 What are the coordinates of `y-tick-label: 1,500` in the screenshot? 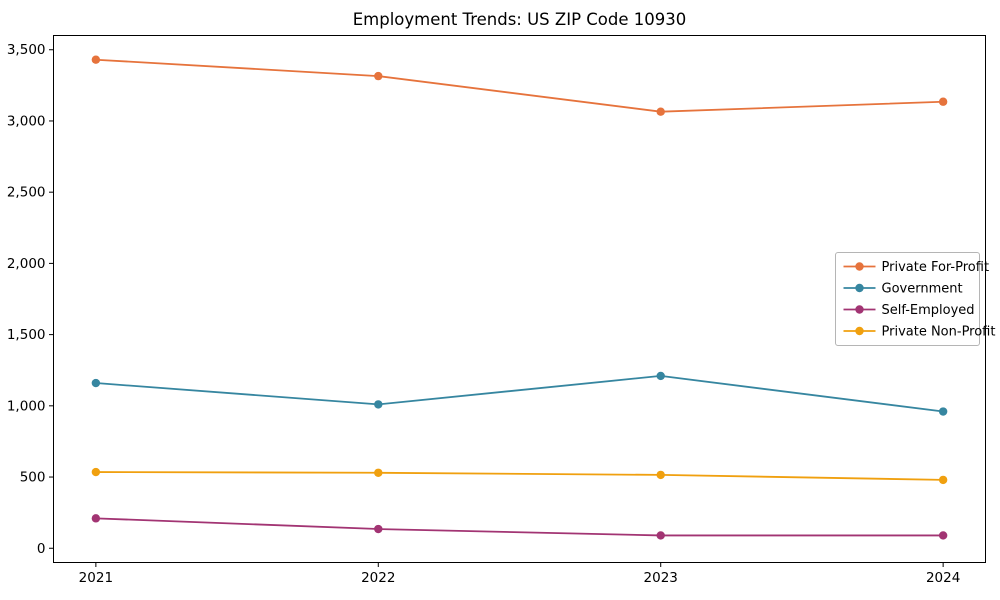 It's located at (26, 335).